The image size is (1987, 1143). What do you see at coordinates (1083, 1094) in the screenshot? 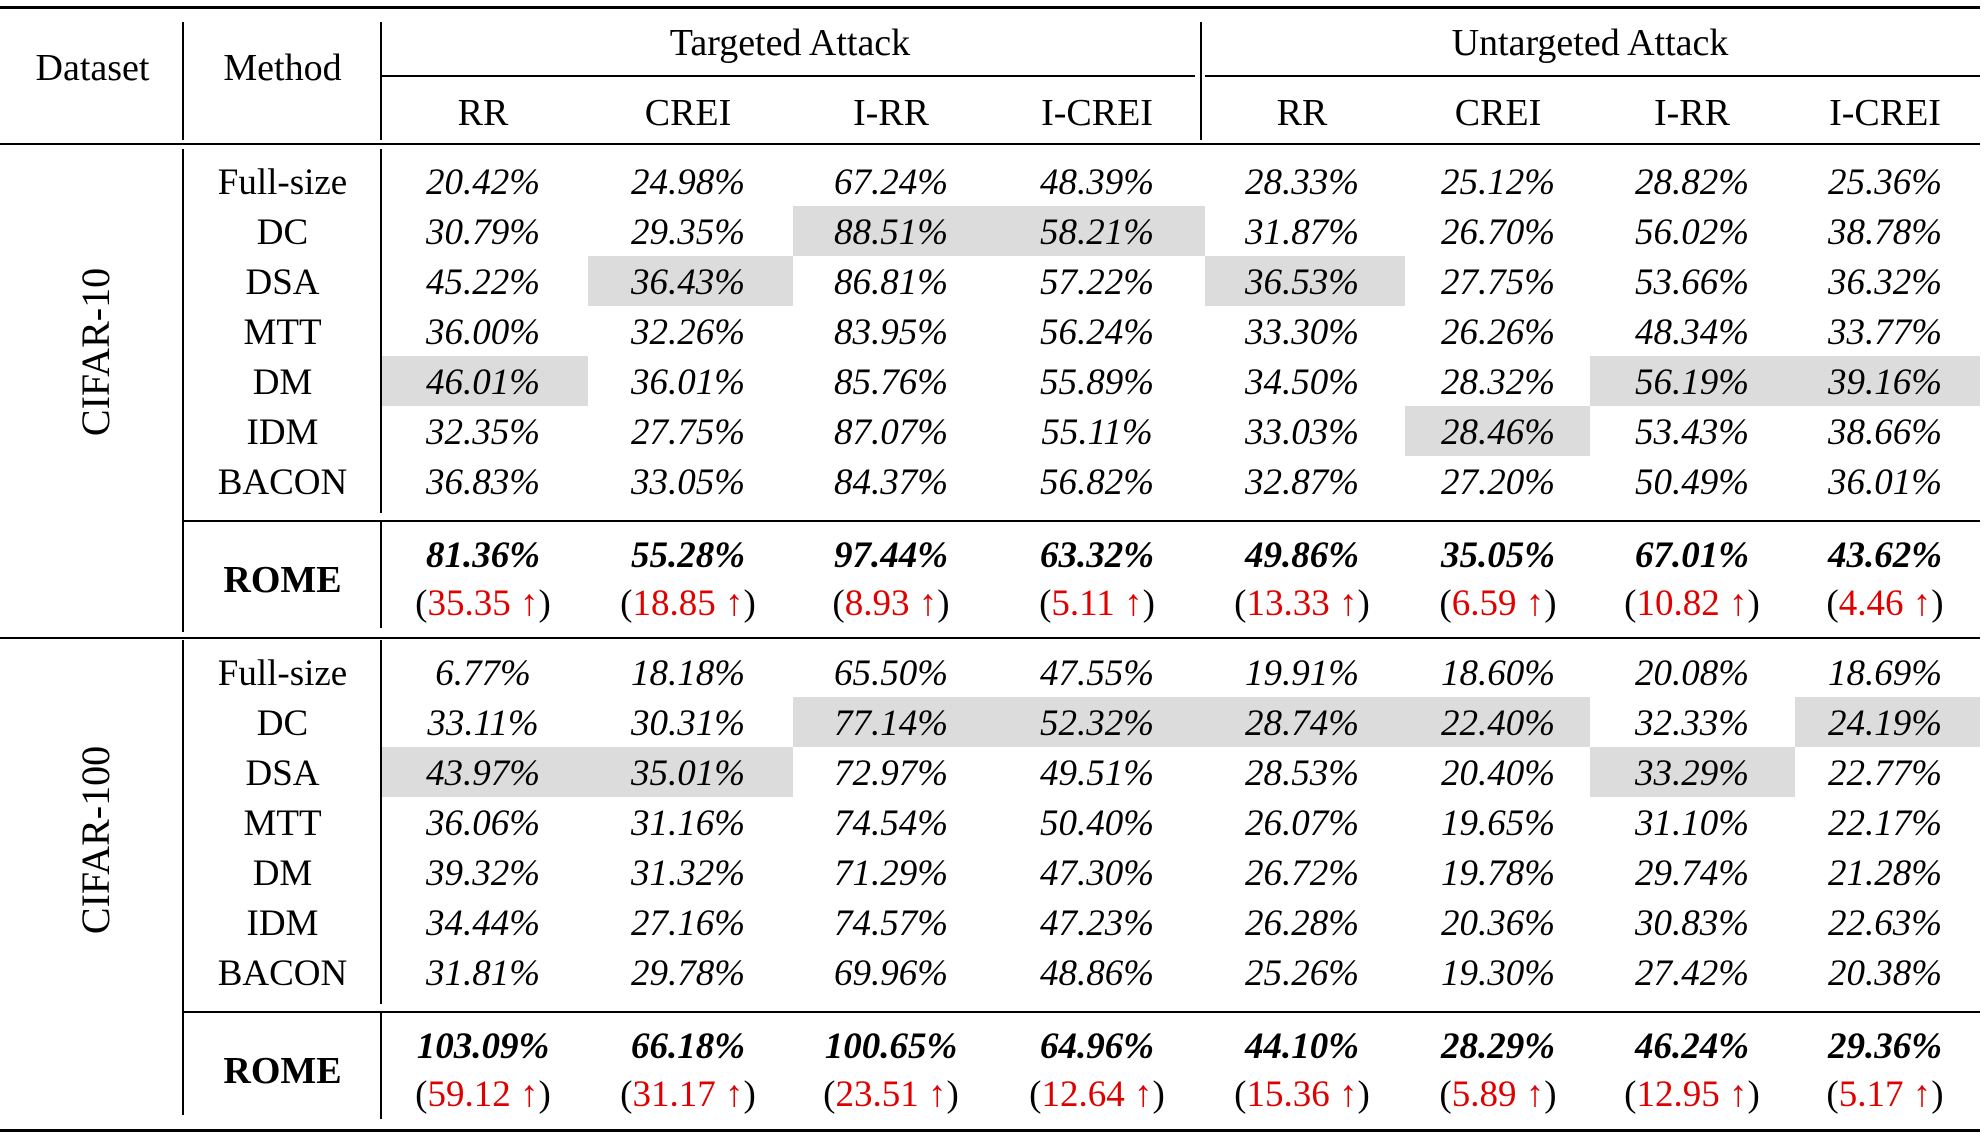
I see `gain-number: 12.64` at bounding box center [1083, 1094].